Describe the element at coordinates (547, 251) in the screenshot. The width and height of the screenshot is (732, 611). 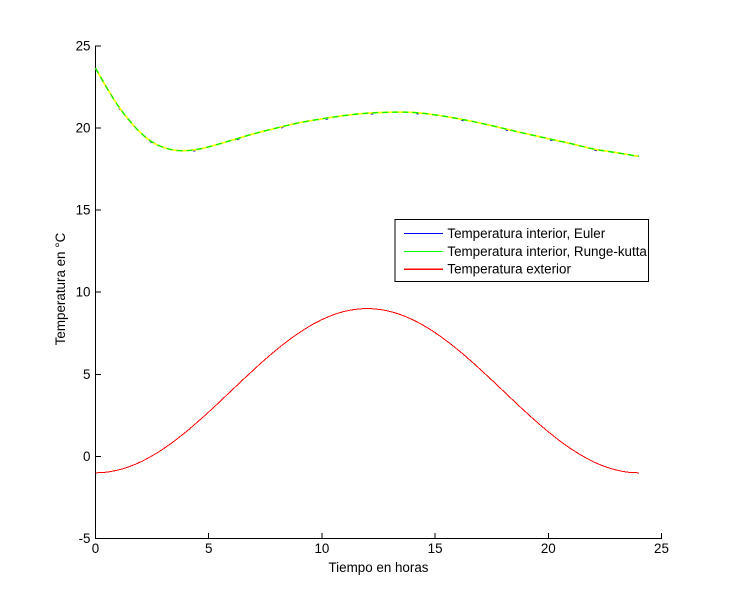
I see `svg-text:Temperatura interior, Runge-ku: Temperatura interior, Runge-kutta` at that location.